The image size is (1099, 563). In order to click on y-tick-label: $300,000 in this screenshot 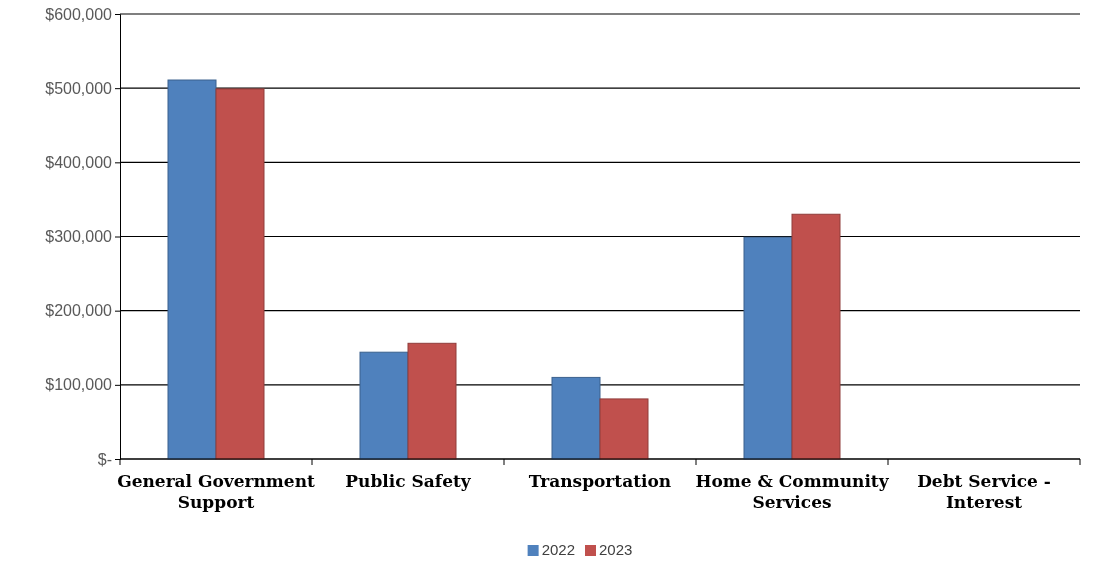, I will do `click(79, 237)`.